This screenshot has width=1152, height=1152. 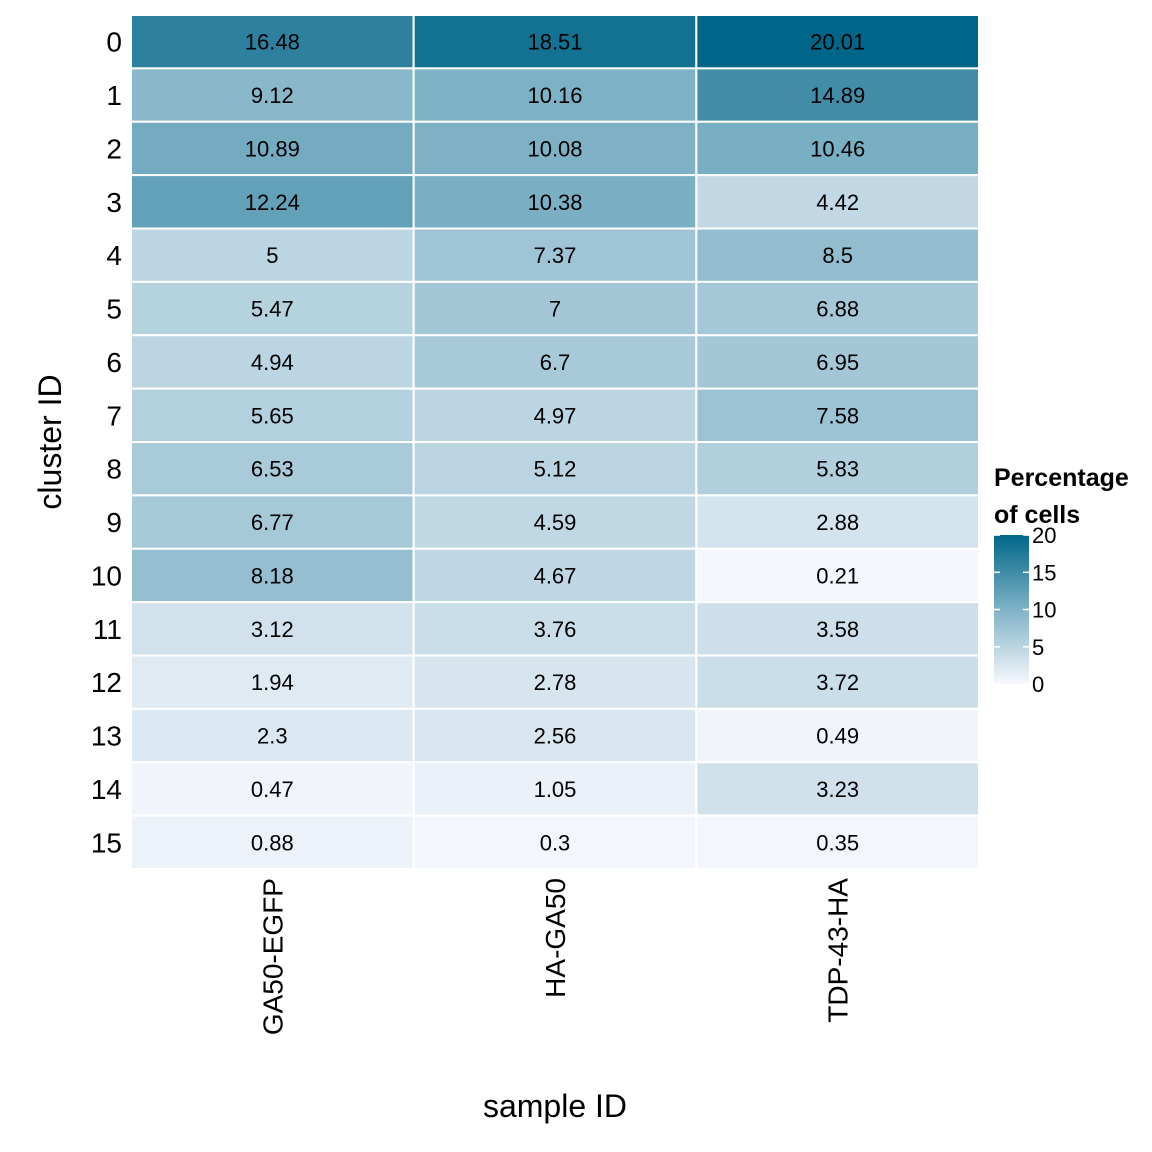 I want to click on y-tick-label: 5, so click(x=114, y=309).